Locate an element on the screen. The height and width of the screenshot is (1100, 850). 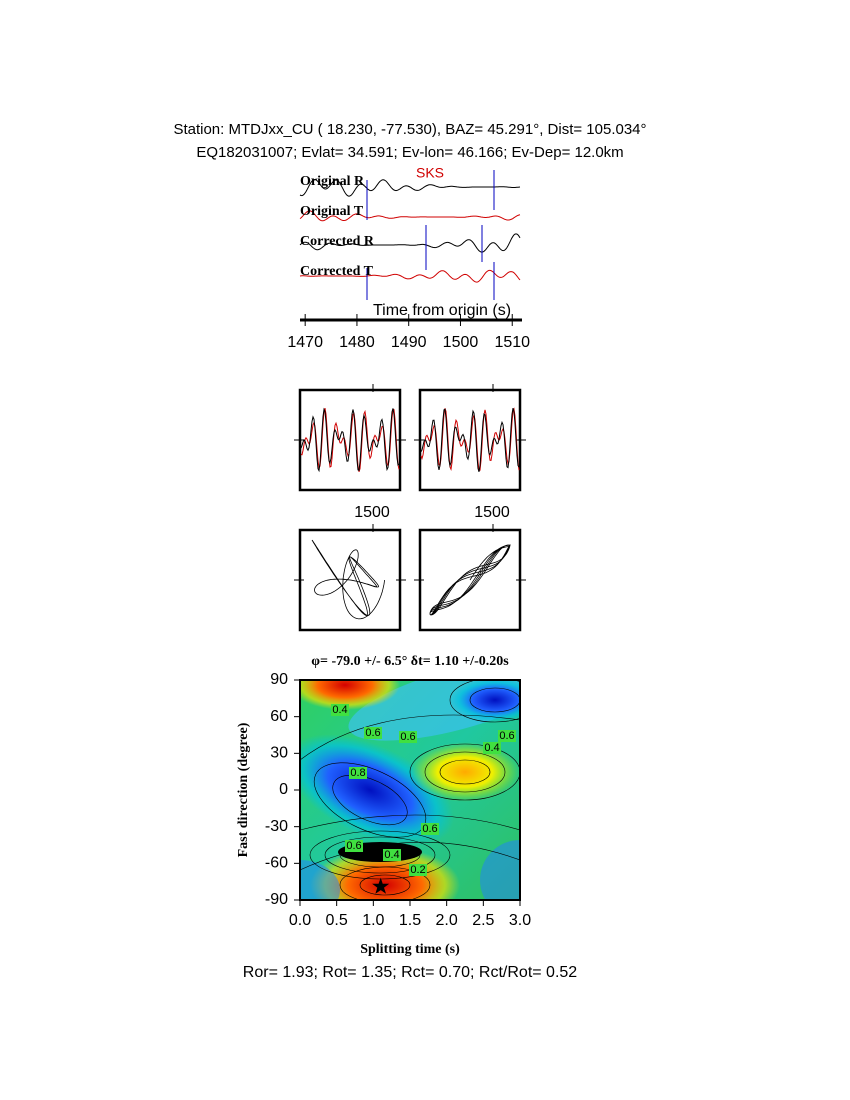
contour-label: 0.8 is located at coordinates (357, 773).